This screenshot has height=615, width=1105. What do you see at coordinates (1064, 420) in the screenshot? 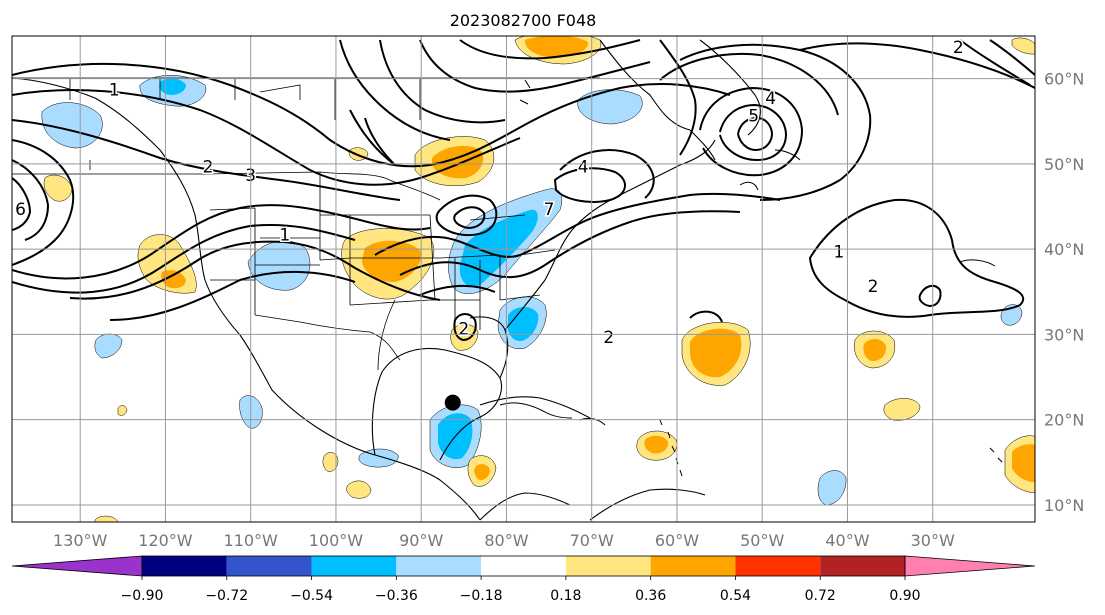
I see `lat-tick-label: 20°N` at bounding box center [1064, 420].